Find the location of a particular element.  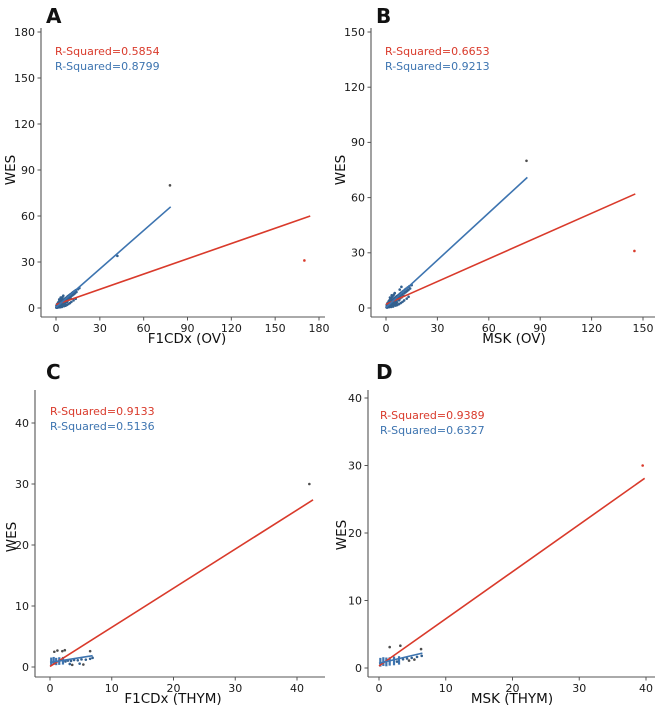

panel-A-ylabel: WES is located at coordinates (11, 170).